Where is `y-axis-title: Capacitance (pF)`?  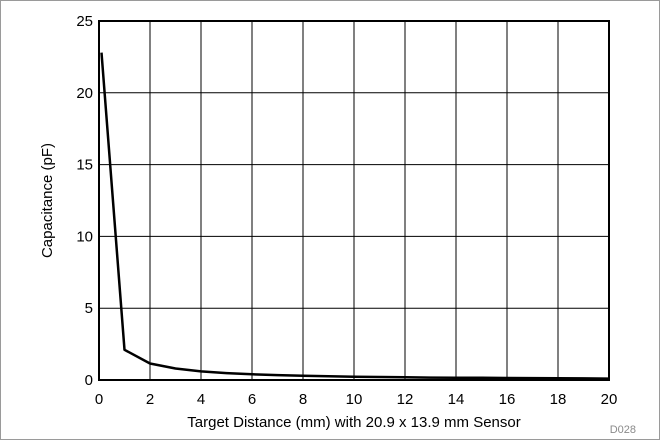 y-axis-title: Capacitance (pF) is located at coordinates (47, 200).